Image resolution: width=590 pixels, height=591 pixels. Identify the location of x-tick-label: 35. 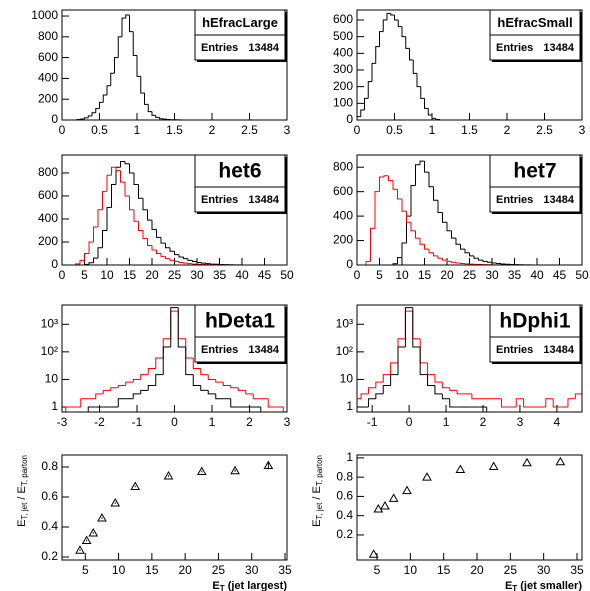
(577, 570).